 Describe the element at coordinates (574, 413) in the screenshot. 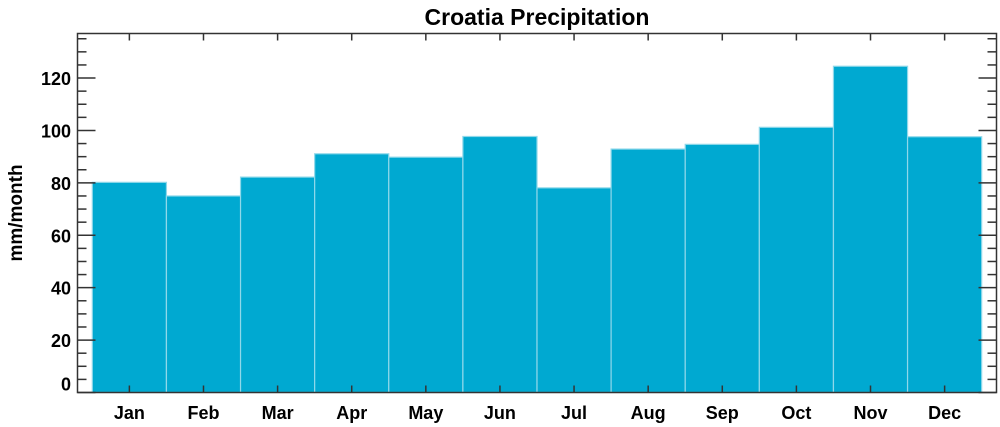

I see `x-tick-label: Jul` at that location.